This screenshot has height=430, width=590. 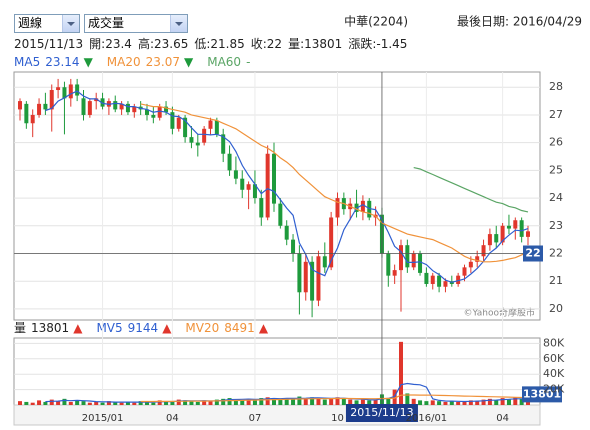 I want to click on y-tick-label: 40K, so click(x=554, y=373).